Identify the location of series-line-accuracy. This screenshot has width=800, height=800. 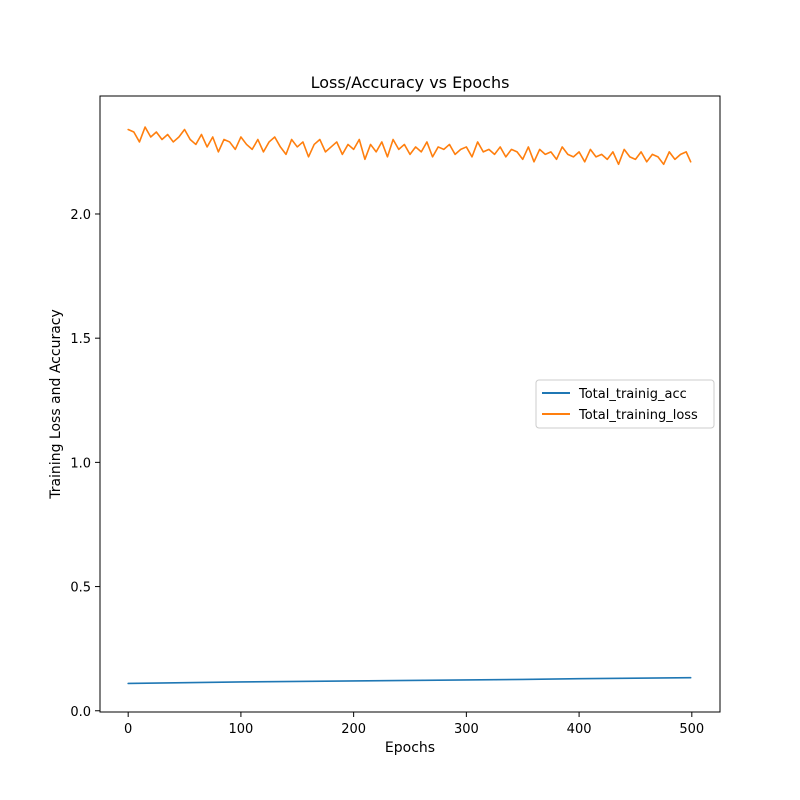
(409, 680).